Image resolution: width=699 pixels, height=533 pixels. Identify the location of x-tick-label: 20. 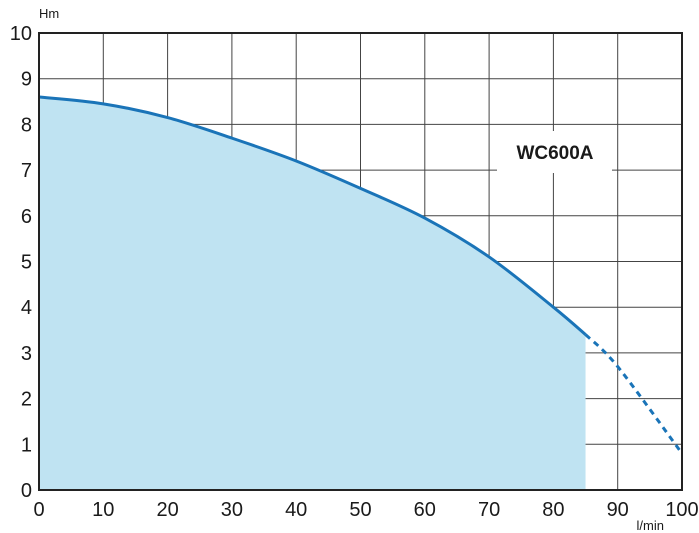
(167, 510).